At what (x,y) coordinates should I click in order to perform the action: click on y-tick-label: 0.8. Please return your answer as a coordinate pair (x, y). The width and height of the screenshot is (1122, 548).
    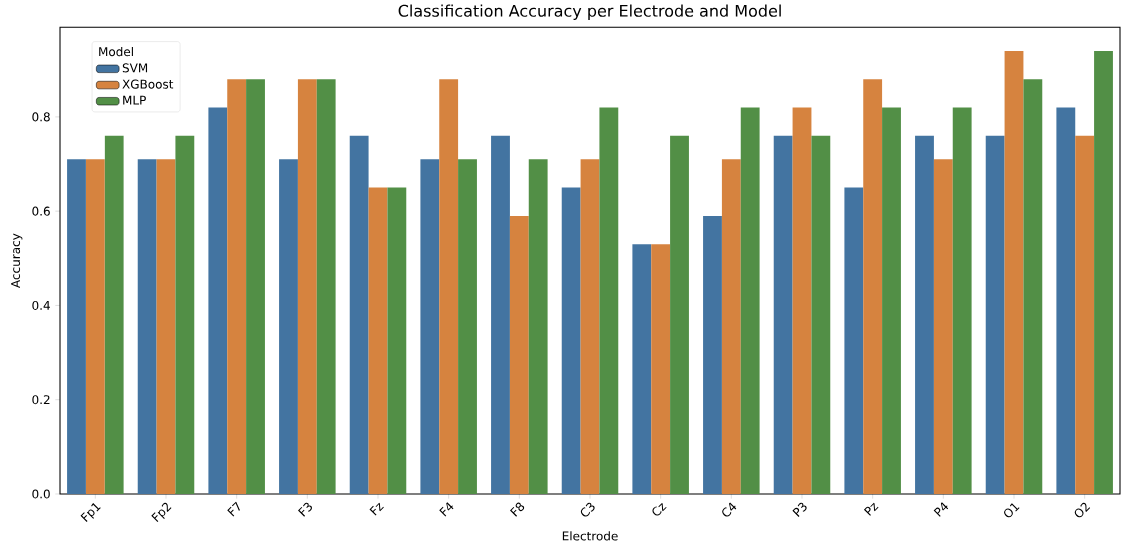
    Looking at the image, I should click on (41, 117).